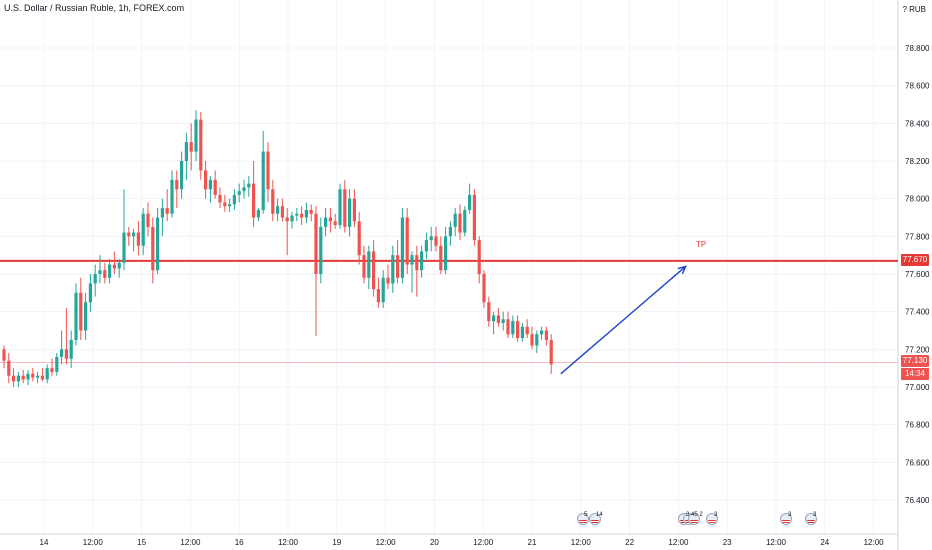  What do you see at coordinates (917, 387) in the screenshot?
I see `y-tick-label: 77.000` at bounding box center [917, 387].